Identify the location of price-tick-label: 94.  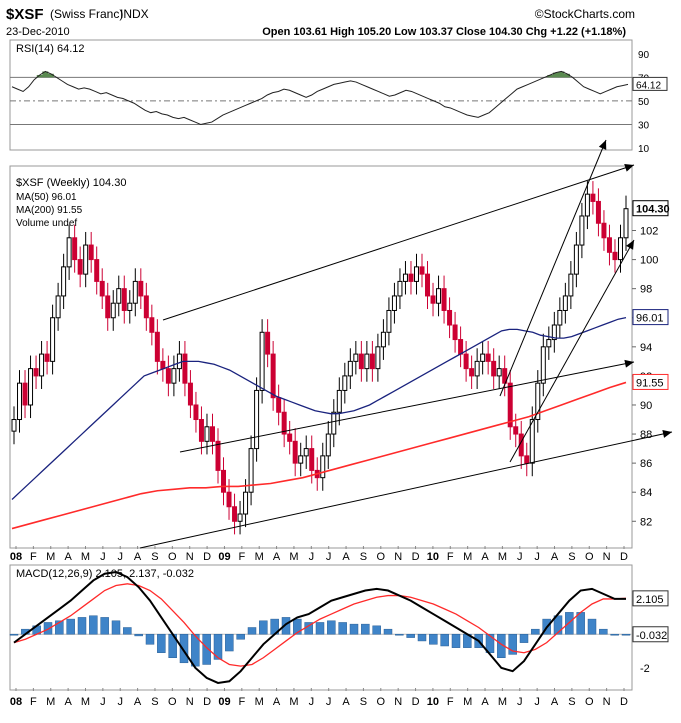
(646, 348).